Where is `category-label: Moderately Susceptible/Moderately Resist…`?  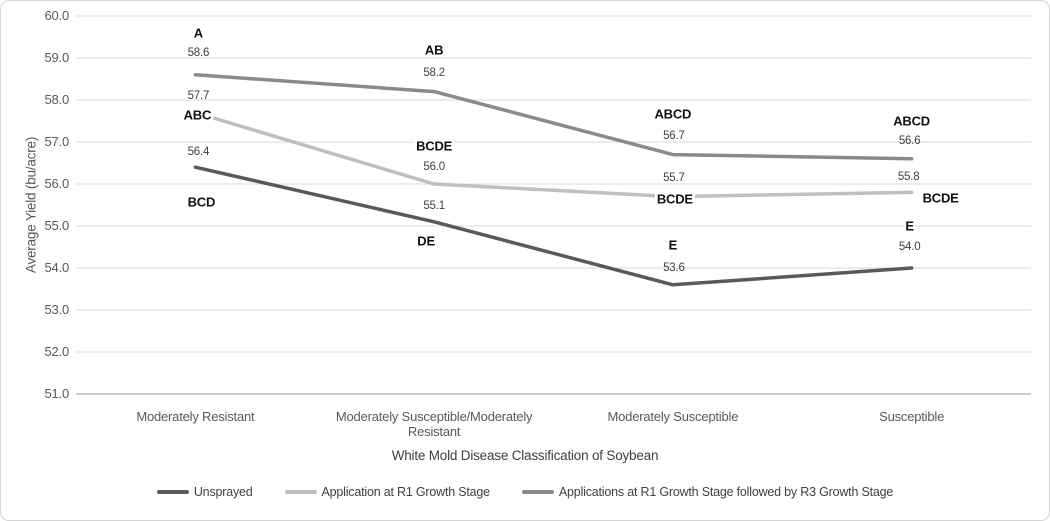
category-label: Moderately Susceptible/Moderately Resist… is located at coordinates (434, 424).